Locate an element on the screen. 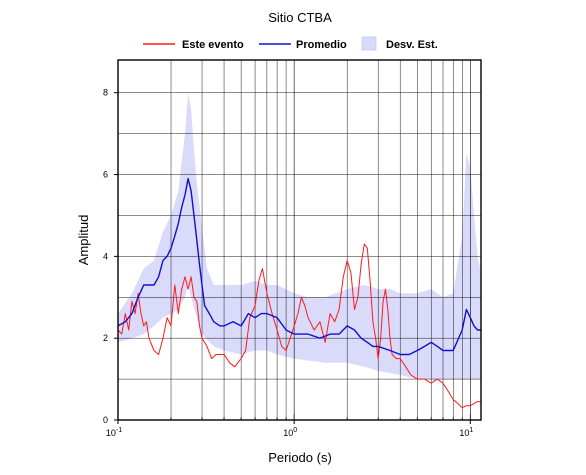 Image resolution: width=586 pixels, height=475 pixels. legend: Este evento Promedio Desv. Est. is located at coordinates (290, 43).